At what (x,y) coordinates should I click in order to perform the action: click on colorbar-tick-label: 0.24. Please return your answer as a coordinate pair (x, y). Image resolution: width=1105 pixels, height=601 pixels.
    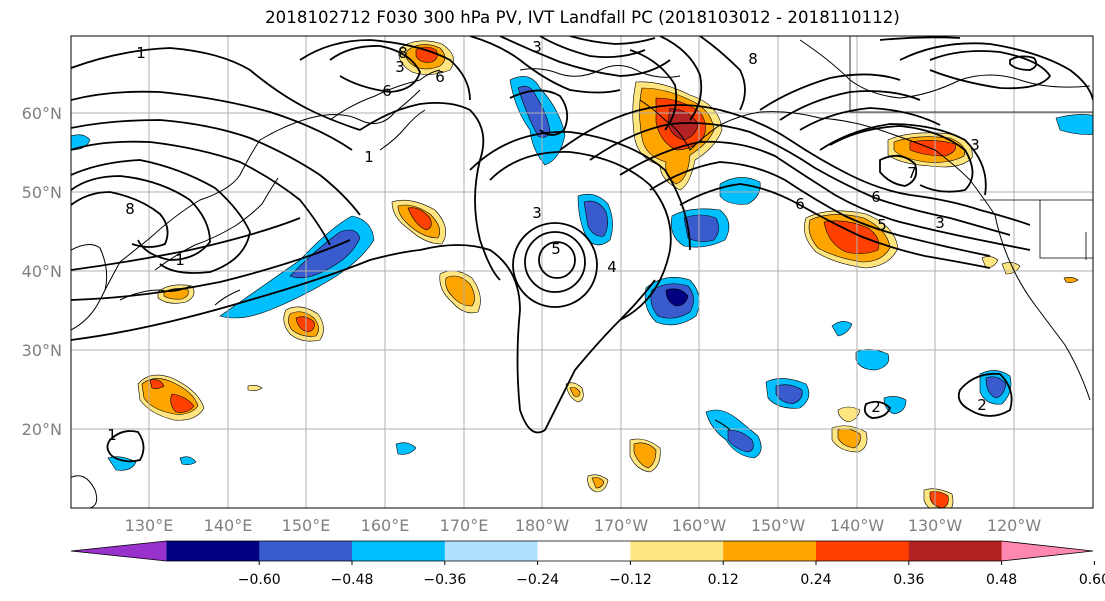
    Looking at the image, I should click on (815, 580).